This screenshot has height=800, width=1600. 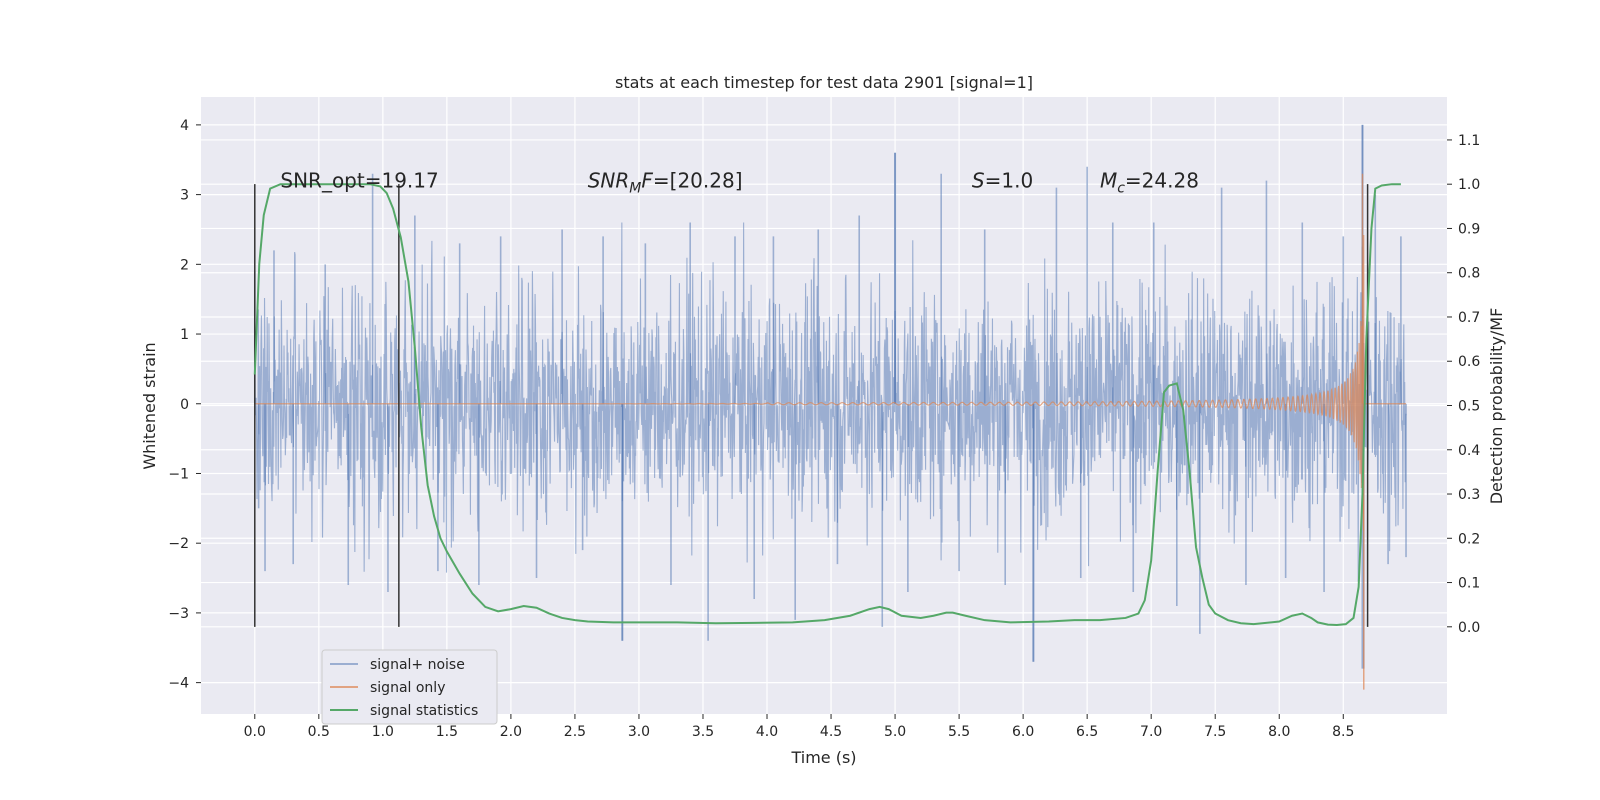 What do you see at coordinates (178, 474) in the screenshot?
I see `y-tick-label: −1` at bounding box center [178, 474].